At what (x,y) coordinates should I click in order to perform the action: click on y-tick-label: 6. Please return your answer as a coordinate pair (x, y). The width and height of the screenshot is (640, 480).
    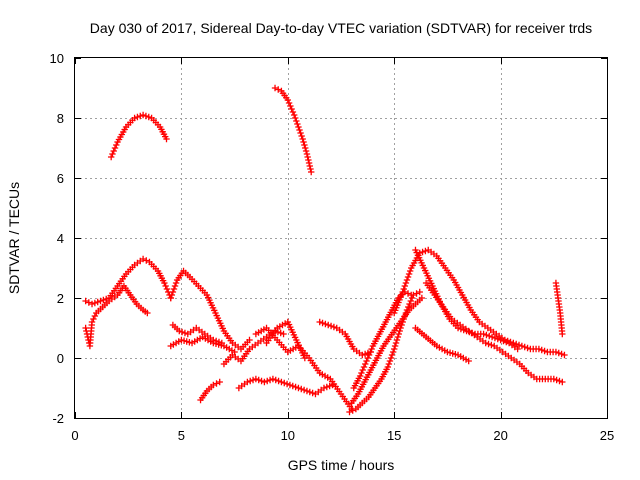
    Looking at the image, I should click on (60, 178).